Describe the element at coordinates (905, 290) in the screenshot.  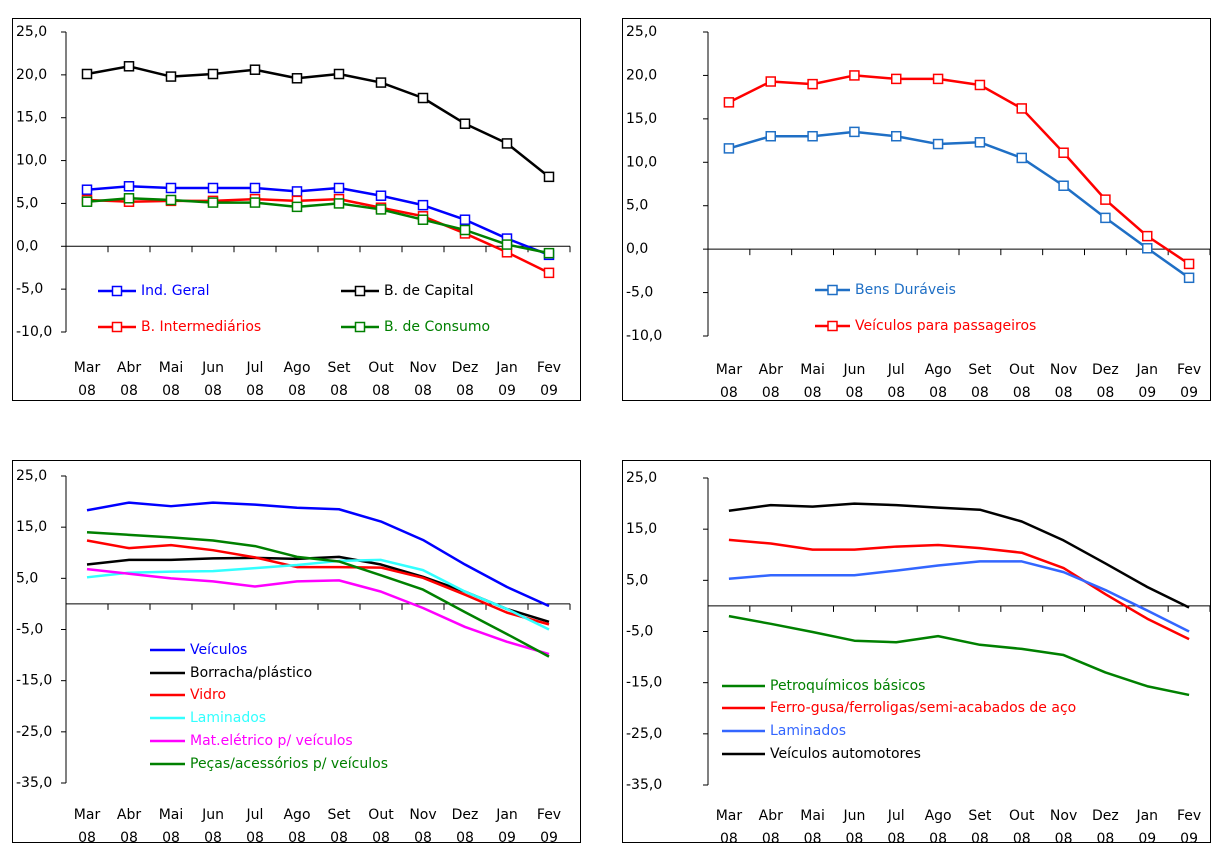
I see `legend-label: Bens Duráveis` at that location.